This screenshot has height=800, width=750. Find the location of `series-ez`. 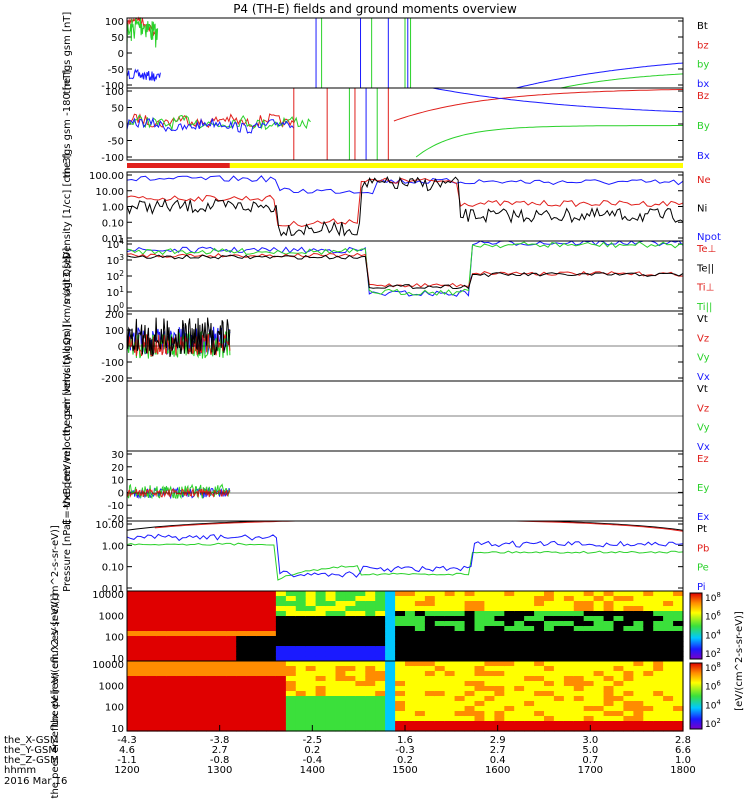

series-ez is located at coordinates (178, 492).